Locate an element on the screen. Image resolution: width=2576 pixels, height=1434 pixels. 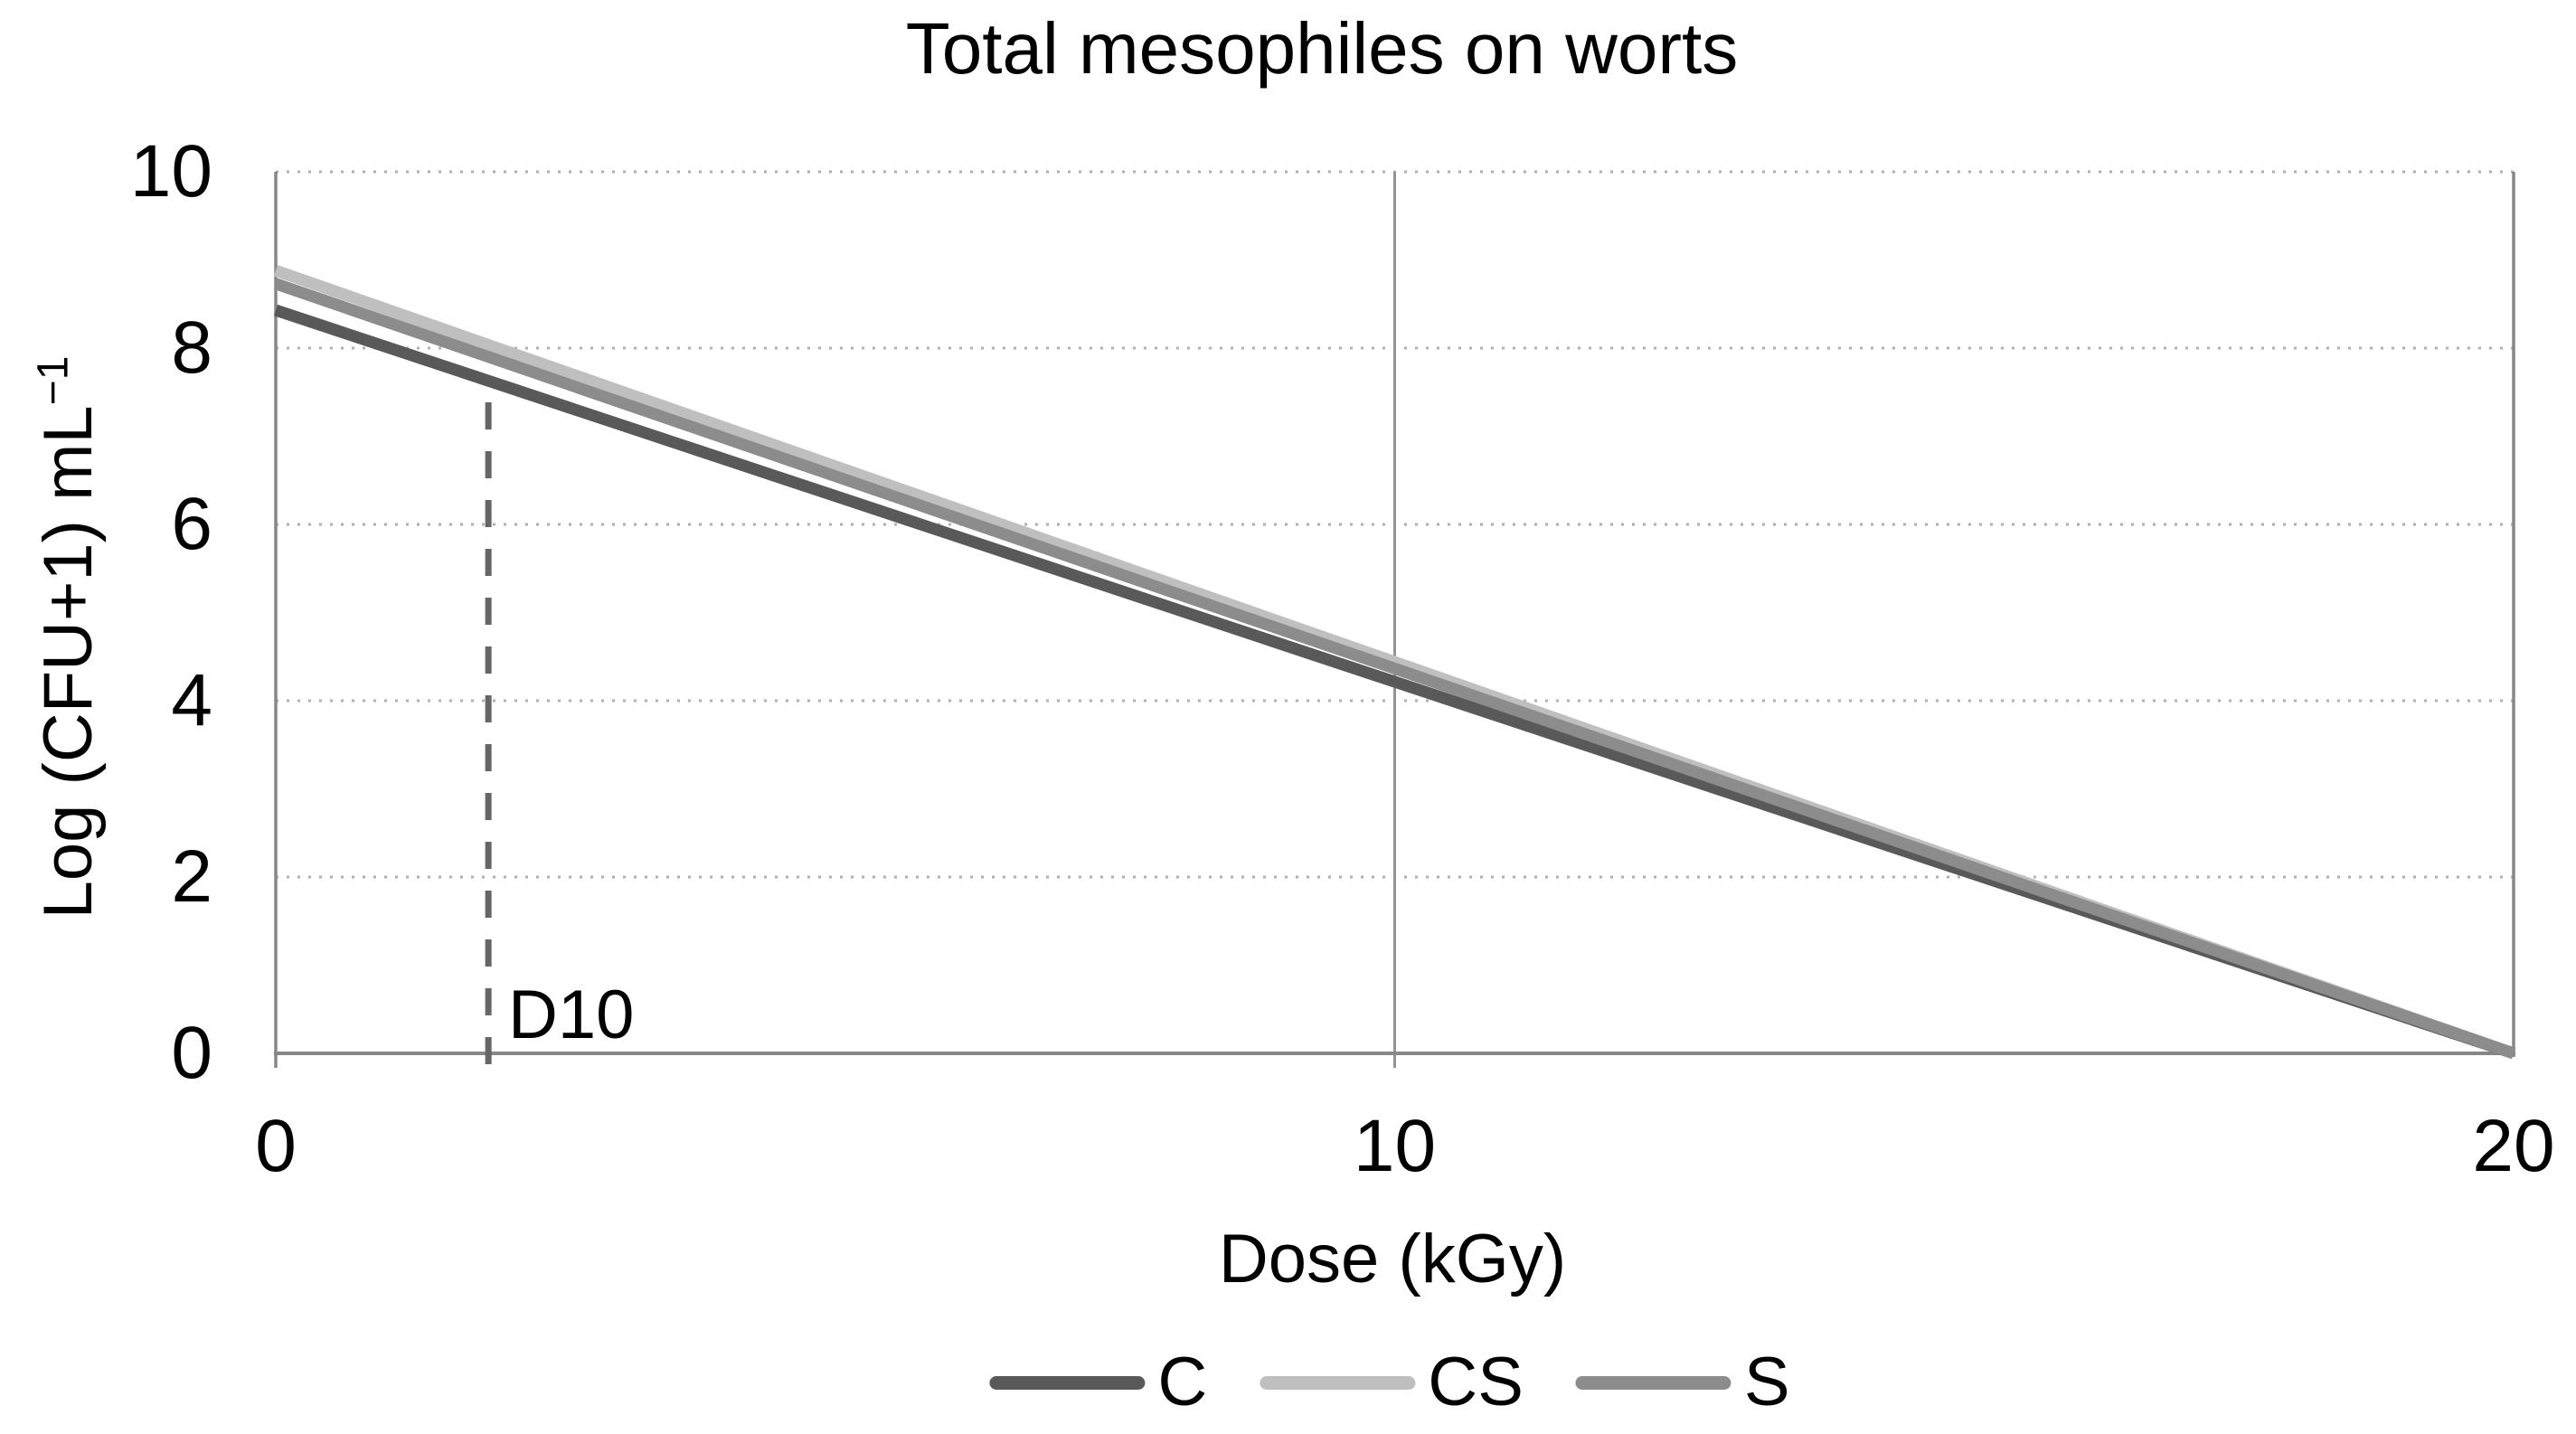
x-tick-label-20: 20 is located at coordinates (2513, 1146).